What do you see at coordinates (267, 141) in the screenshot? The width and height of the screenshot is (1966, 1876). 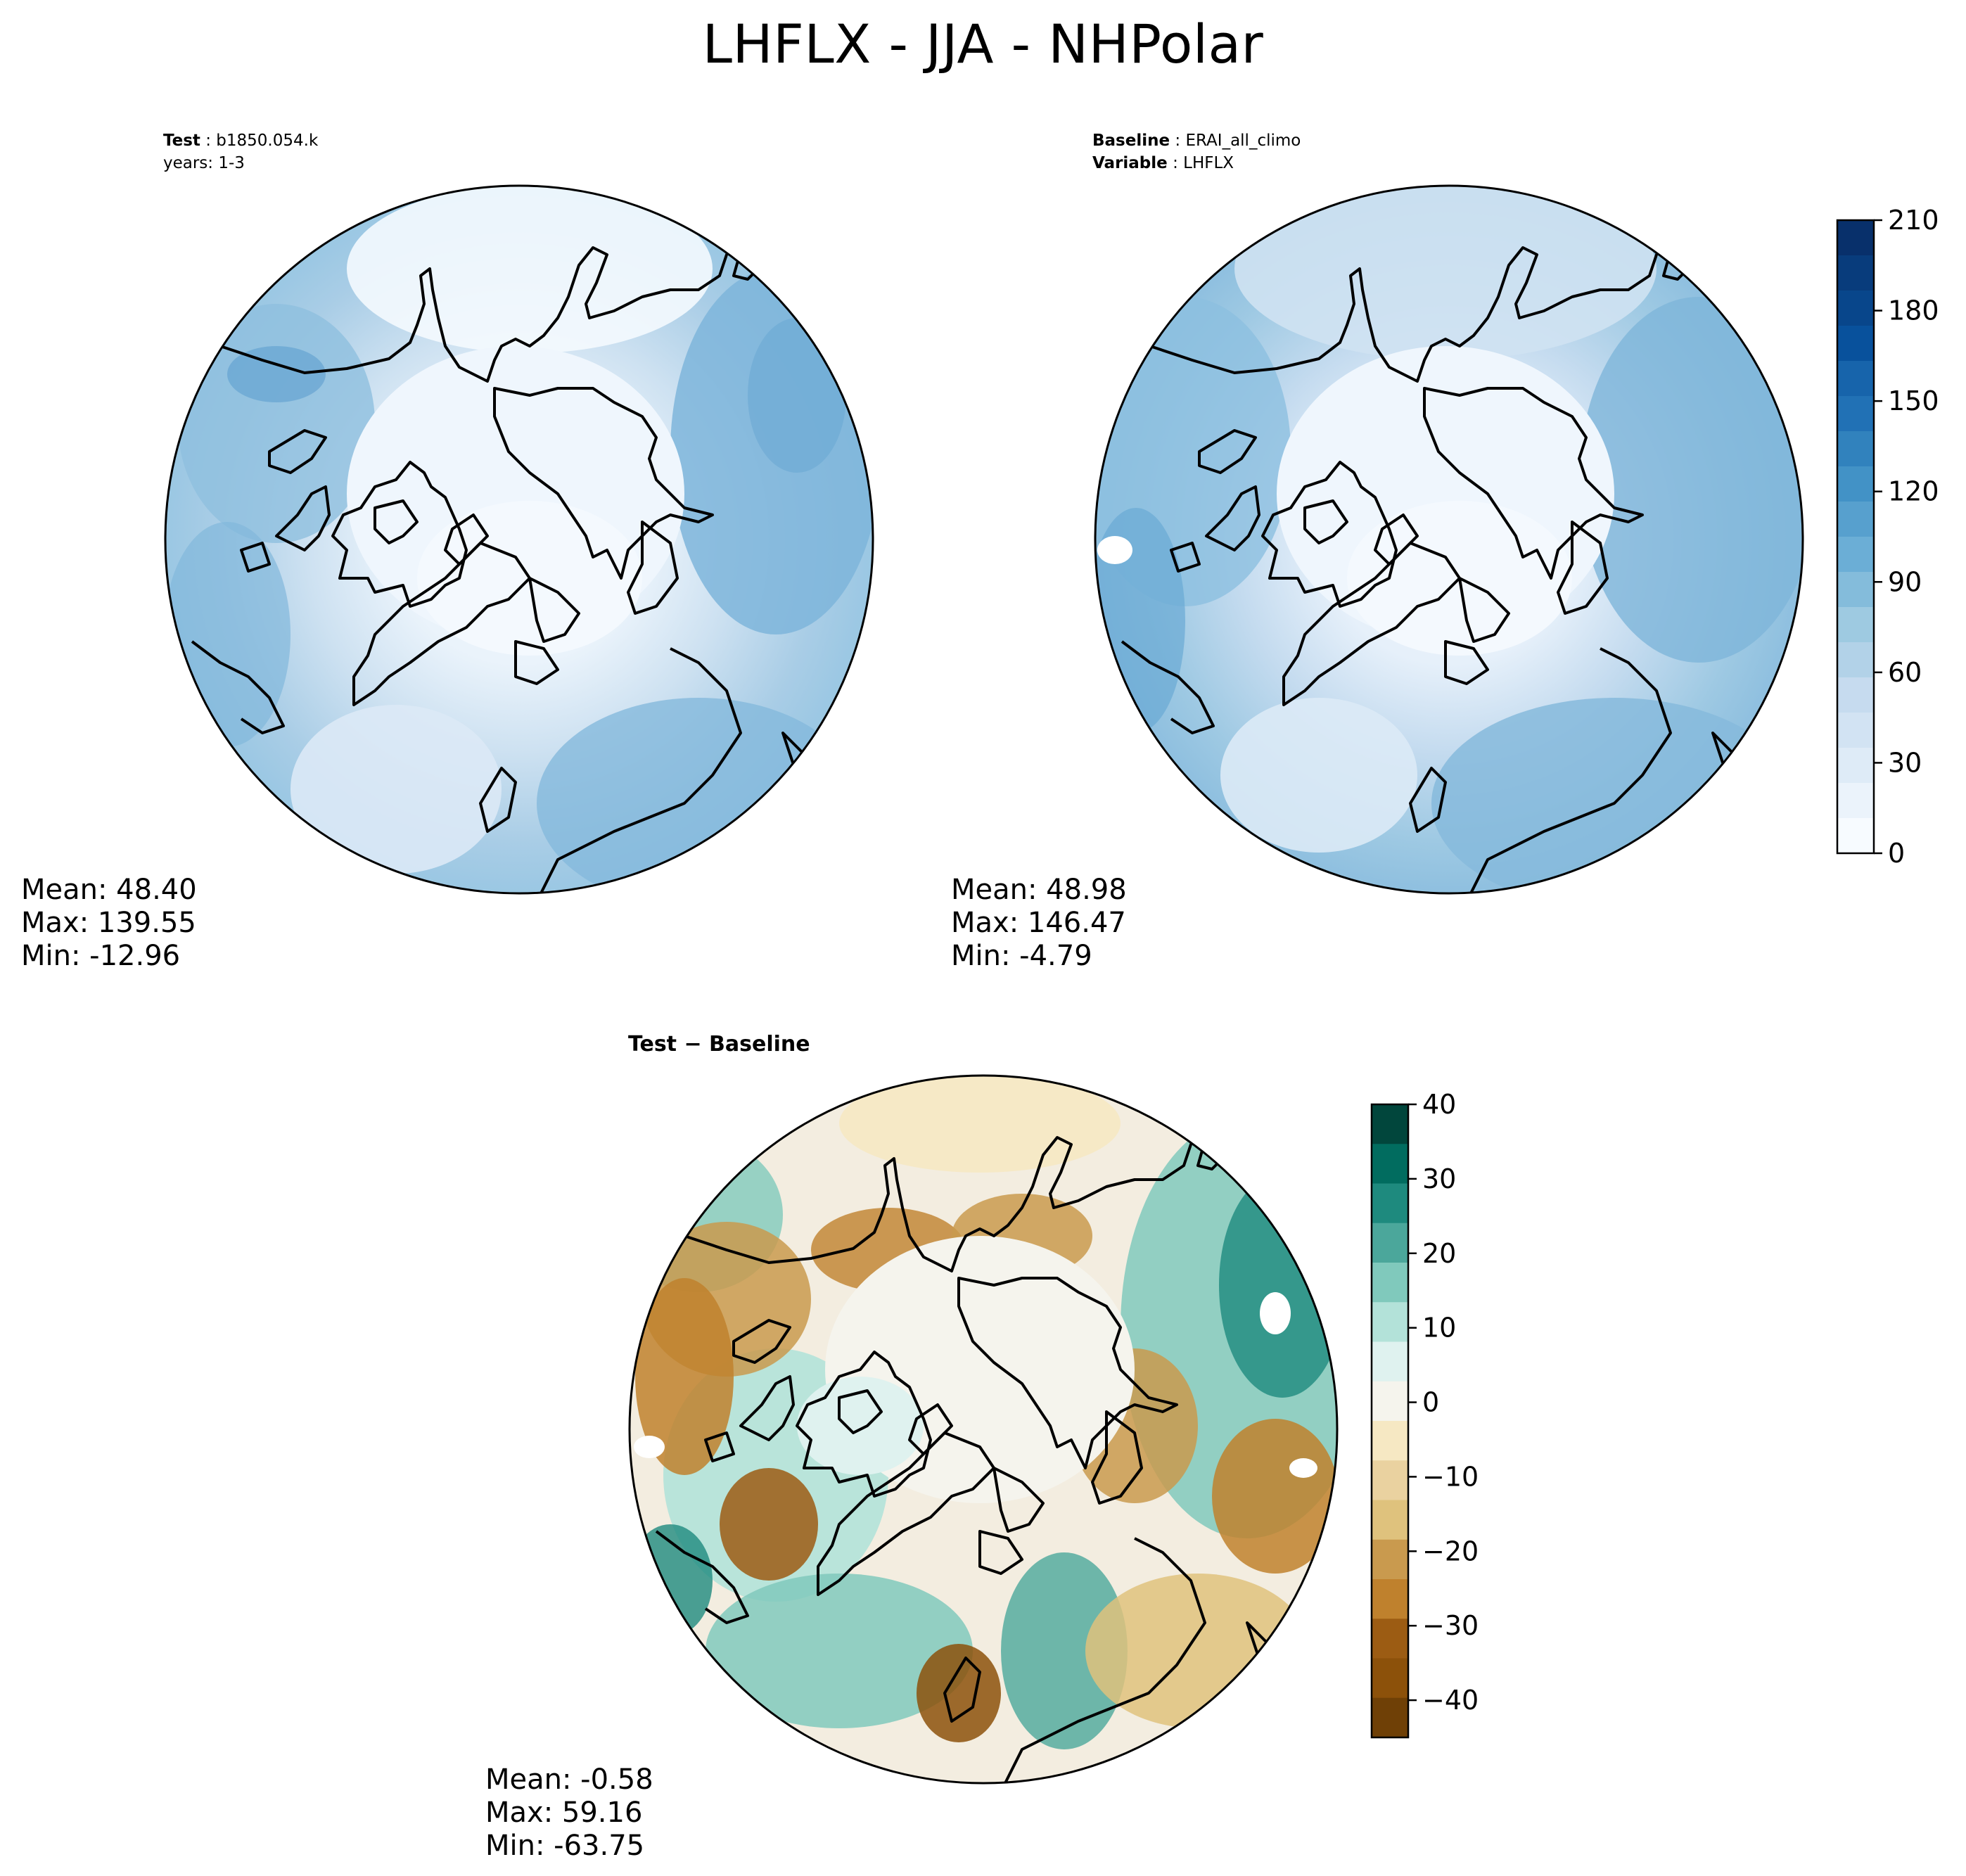 I see `test-case-name: b1850.054.k` at bounding box center [267, 141].